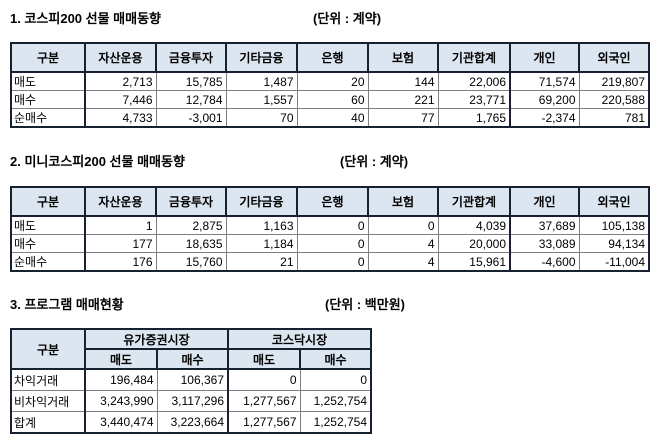  I want to click on col-header-other-fin: 기타금융, so click(261, 57).